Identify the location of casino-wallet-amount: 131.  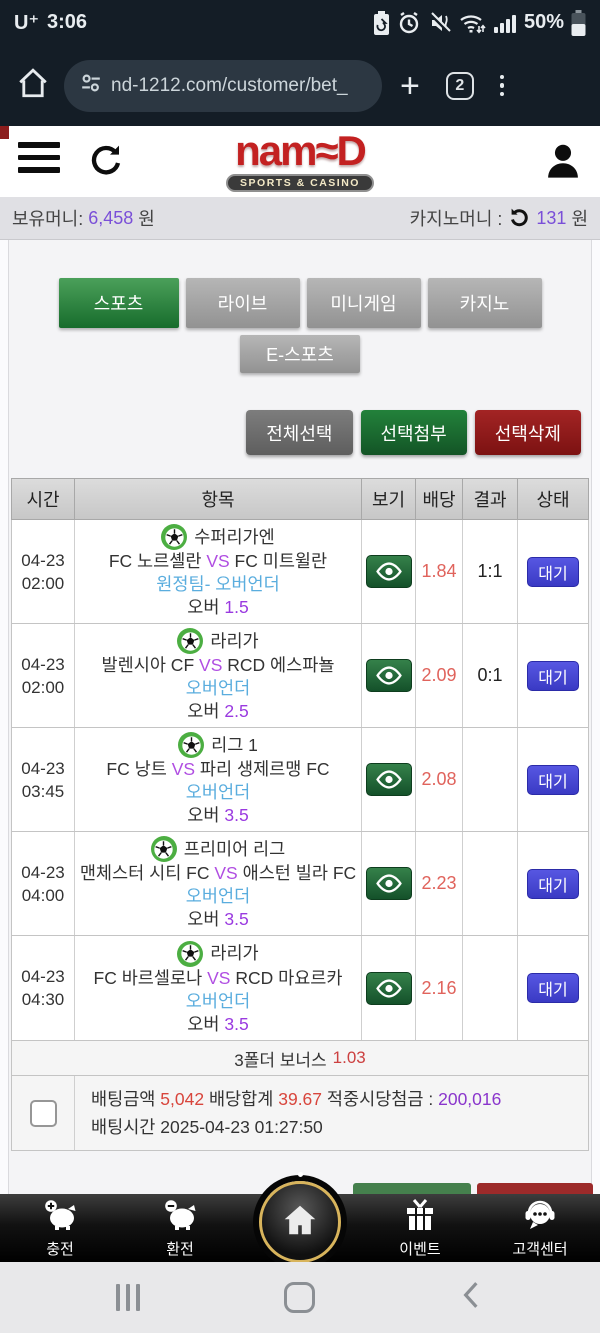
(551, 217).